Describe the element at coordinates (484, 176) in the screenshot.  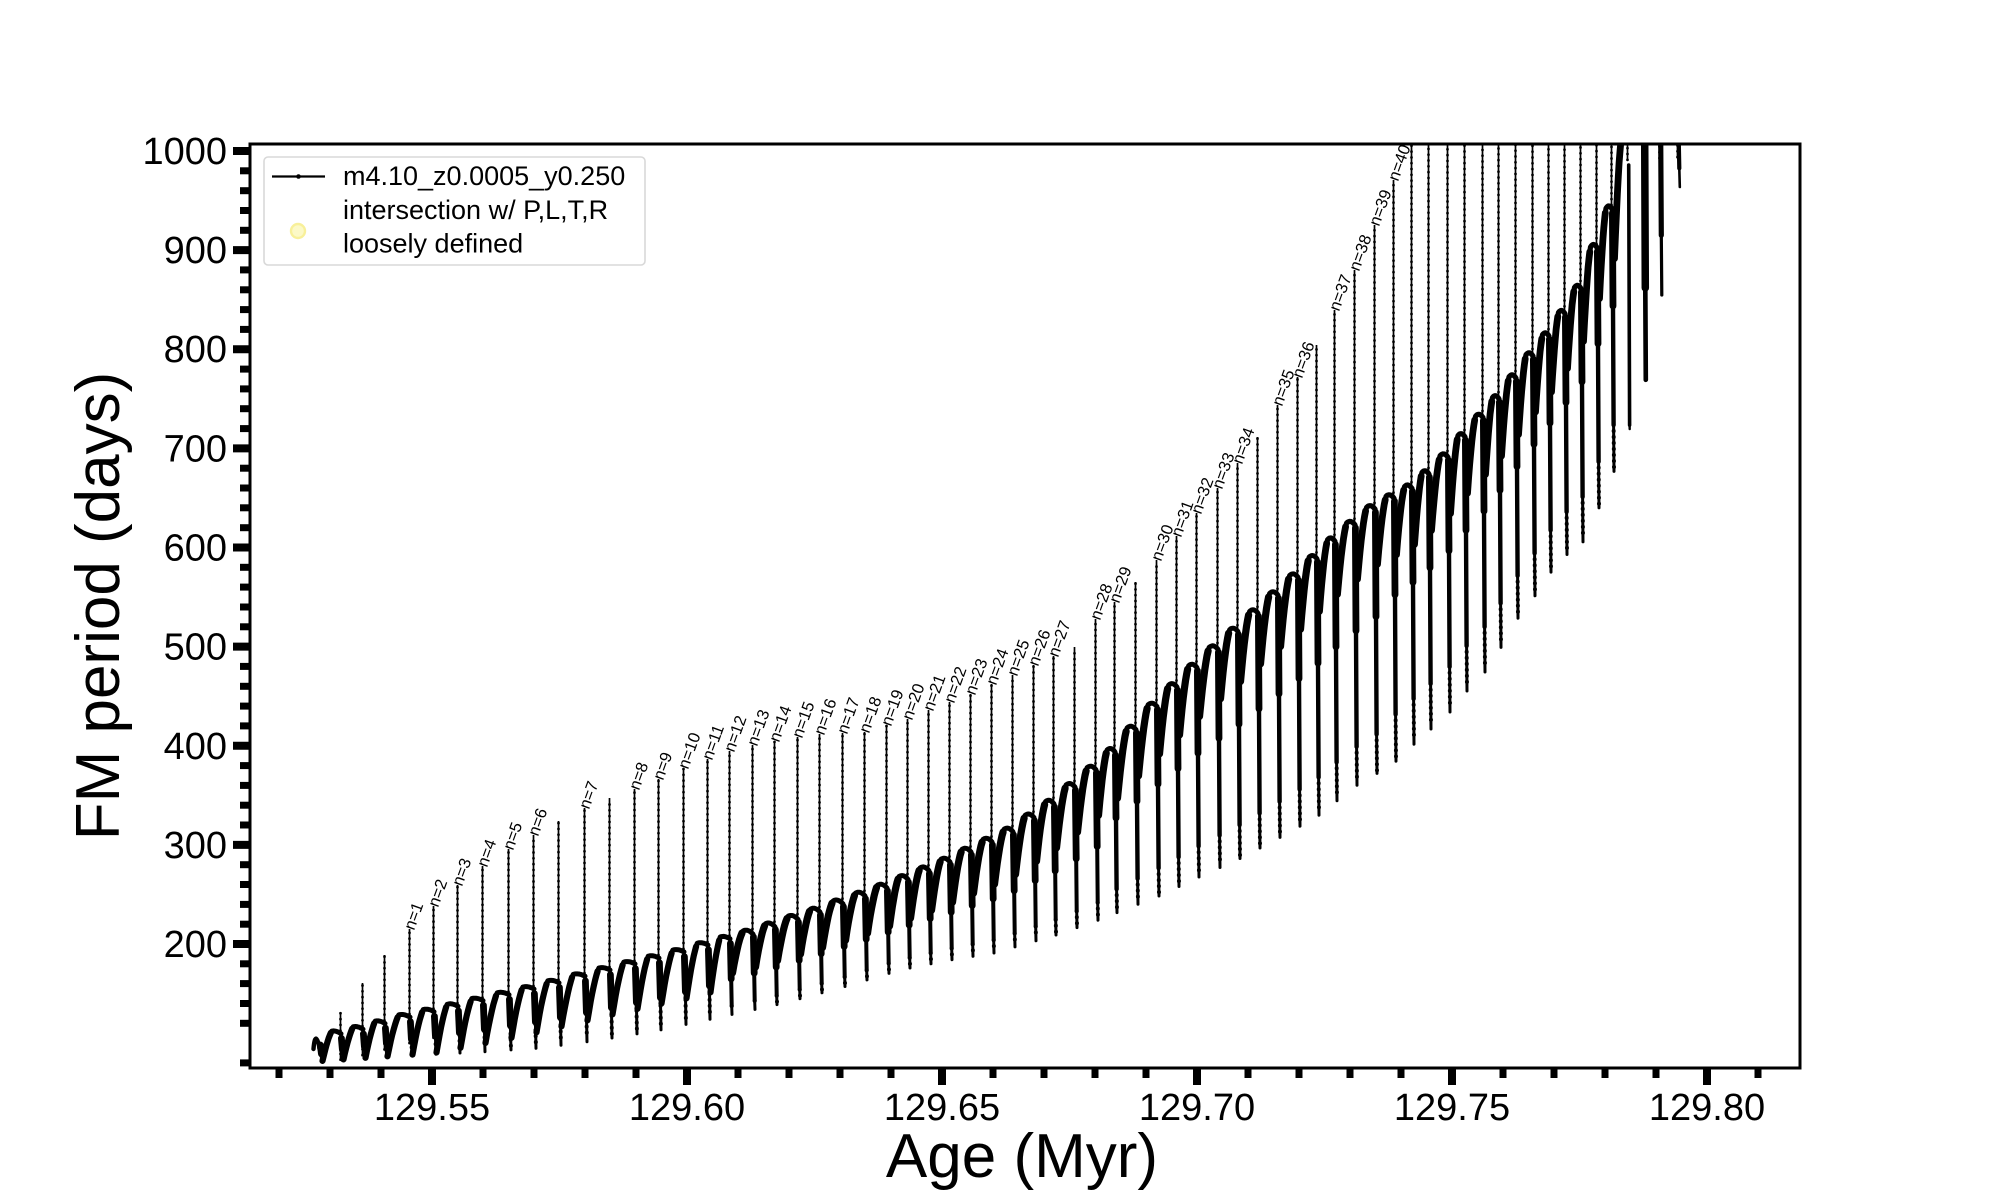
I see `svg-text: m4.10_z0.0005_y0.250` at that location.